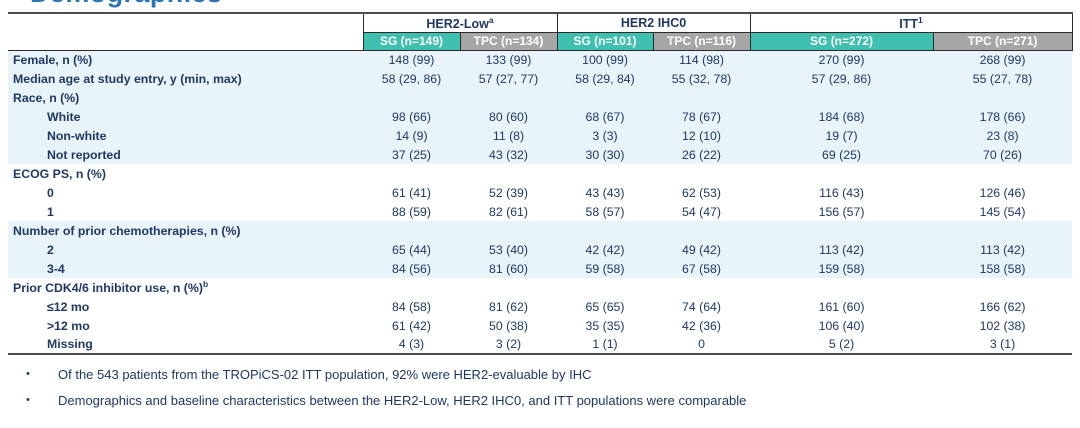 The image size is (1080, 428). What do you see at coordinates (1003, 268) in the screenshot?
I see `cell-value: 158 (58)` at bounding box center [1003, 268].